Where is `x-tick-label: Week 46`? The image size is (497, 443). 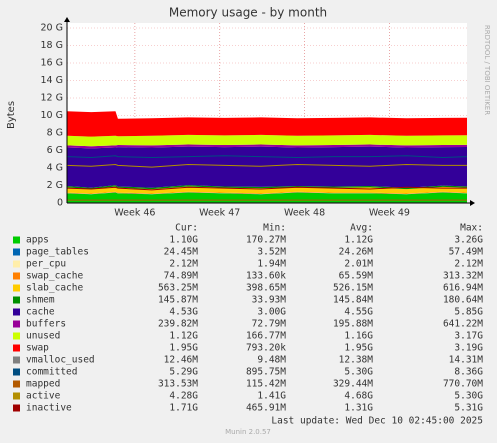
x-tick-label: Week 46 is located at coordinates (134, 213).